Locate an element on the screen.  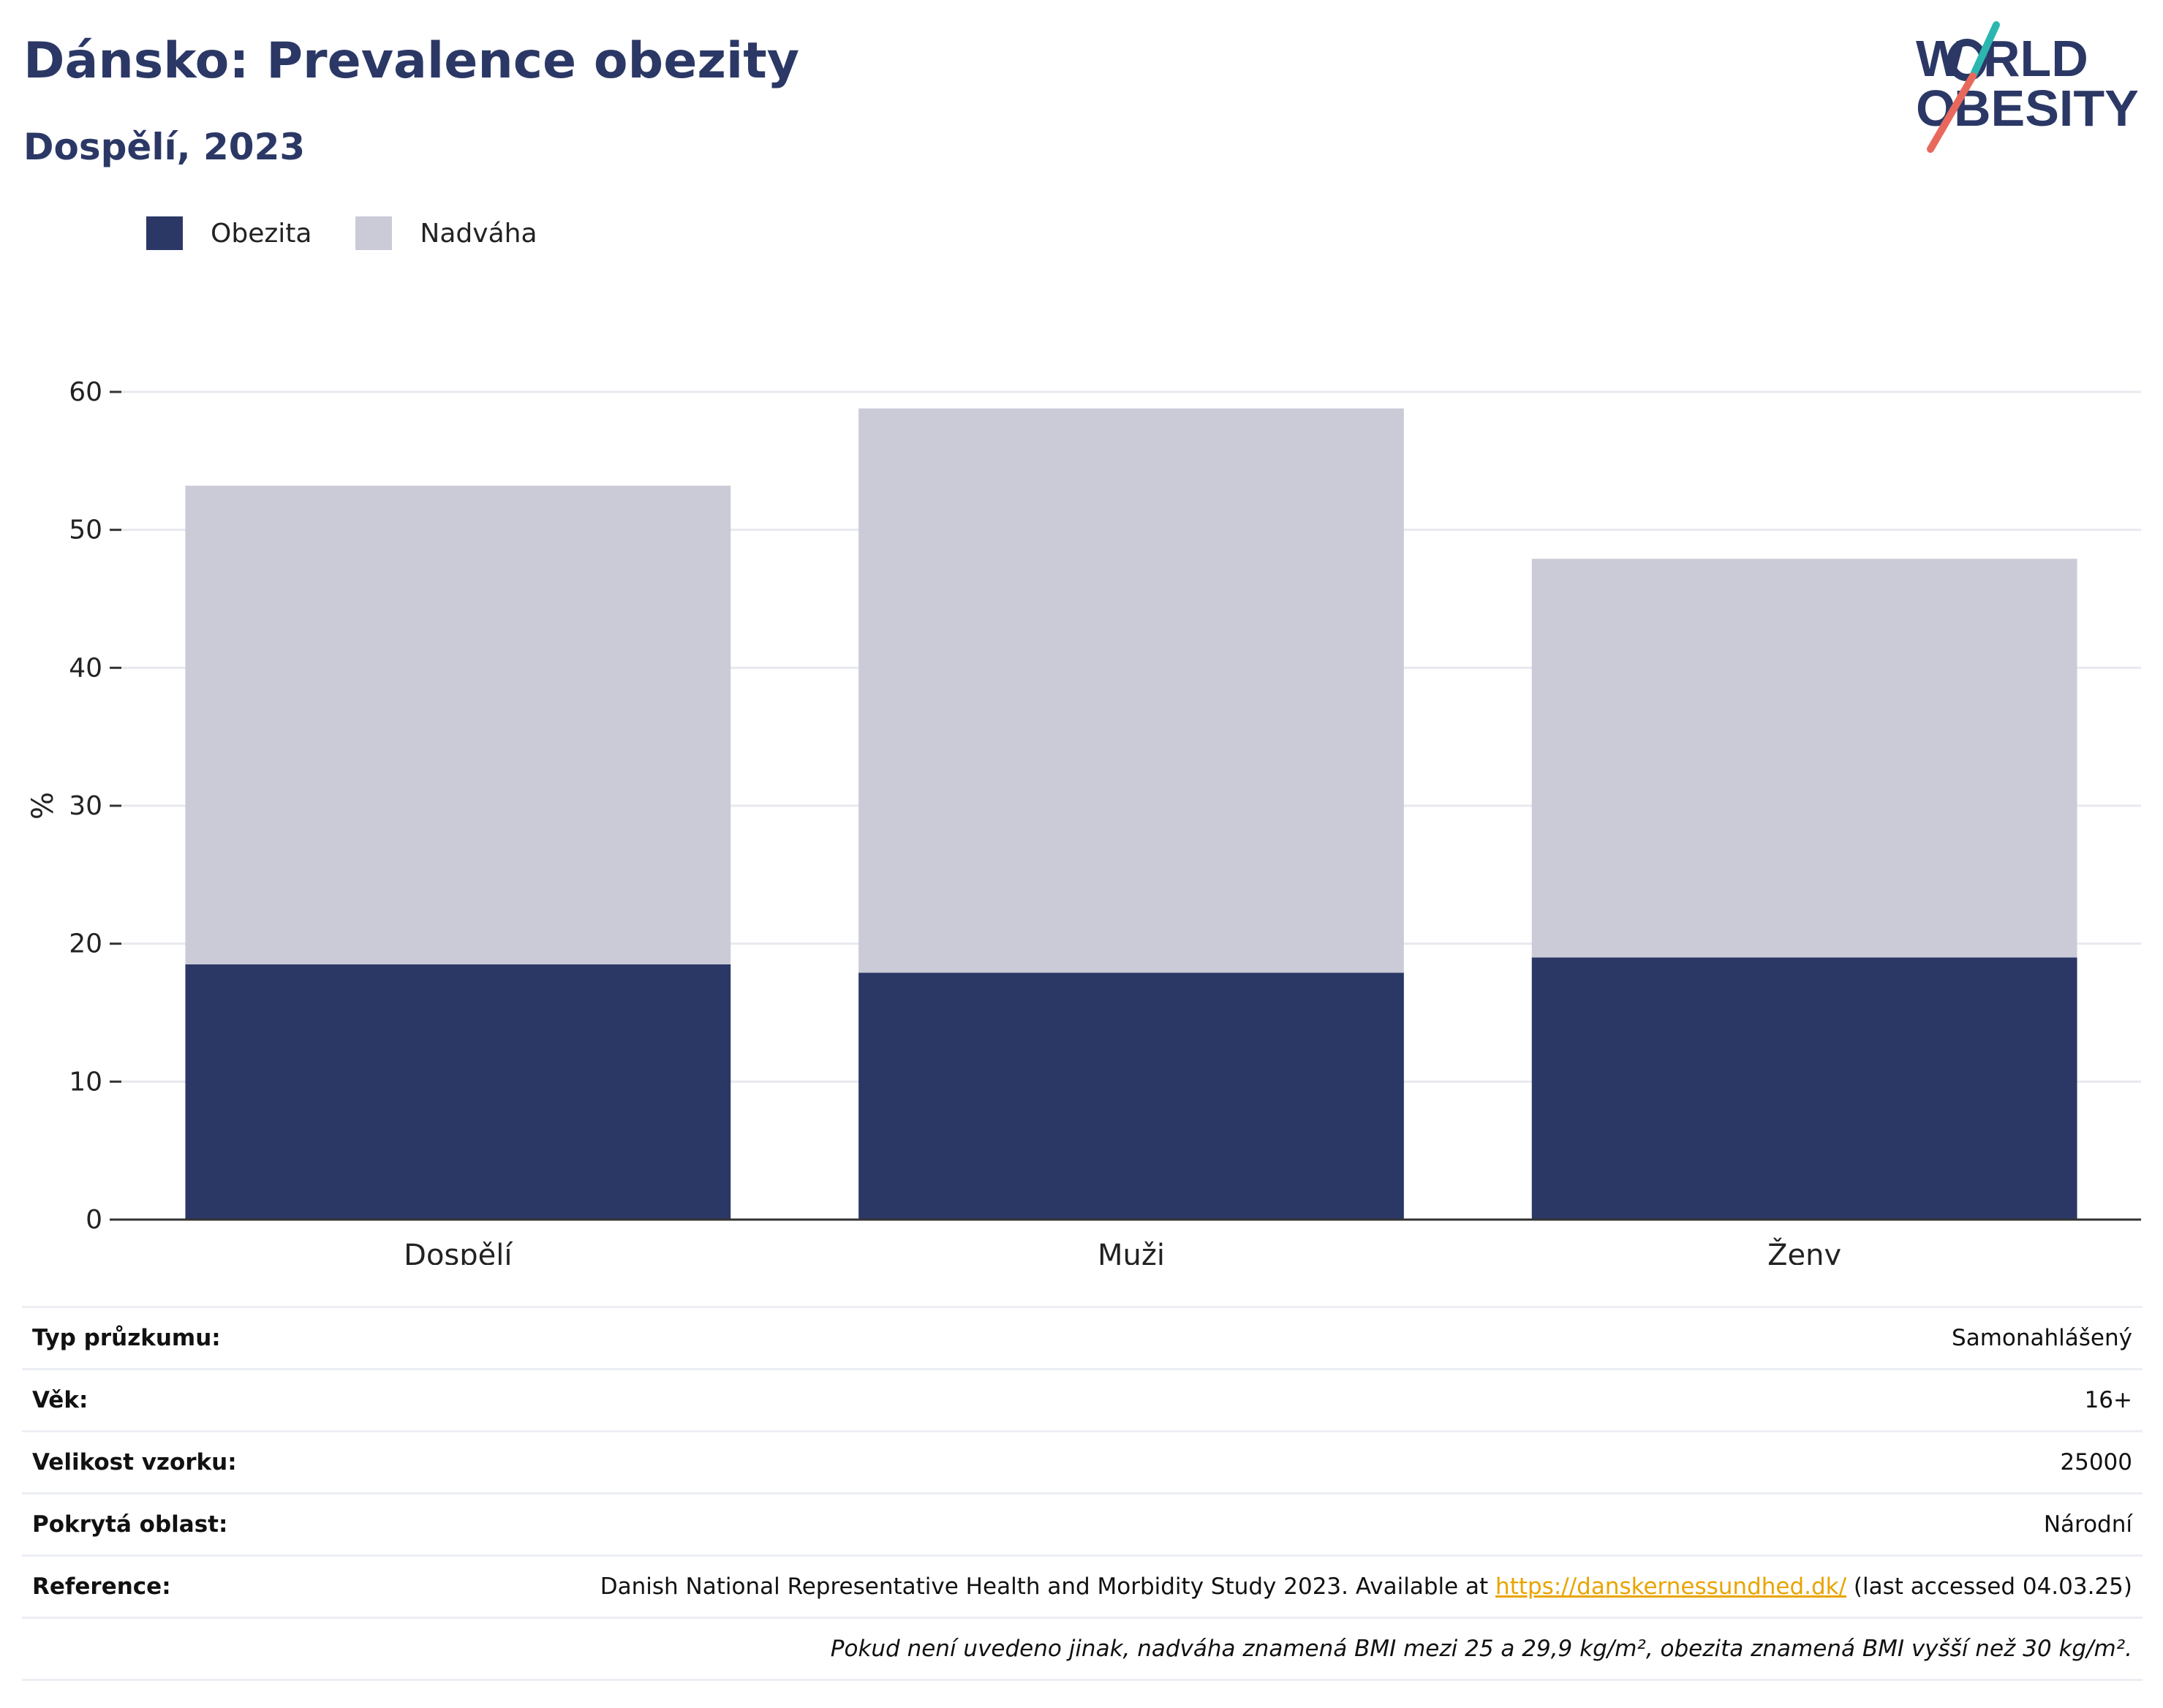
legend-swatch-nadvaha is located at coordinates (374, 233).